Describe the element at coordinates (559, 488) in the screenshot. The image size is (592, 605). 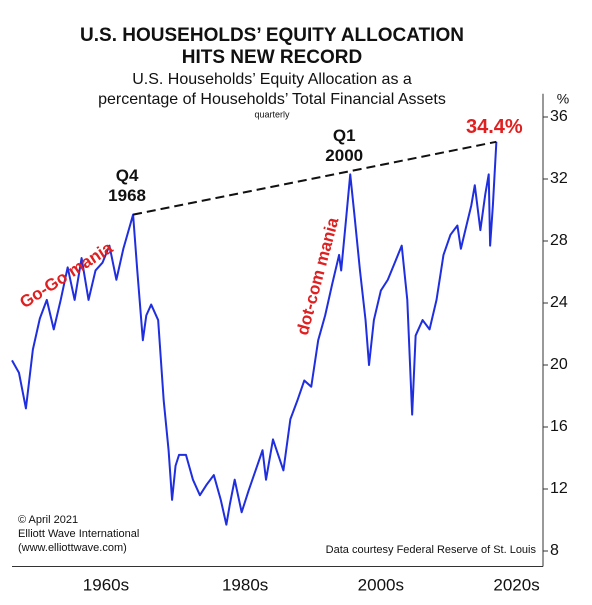
I see `y-tick-label: 12` at that location.